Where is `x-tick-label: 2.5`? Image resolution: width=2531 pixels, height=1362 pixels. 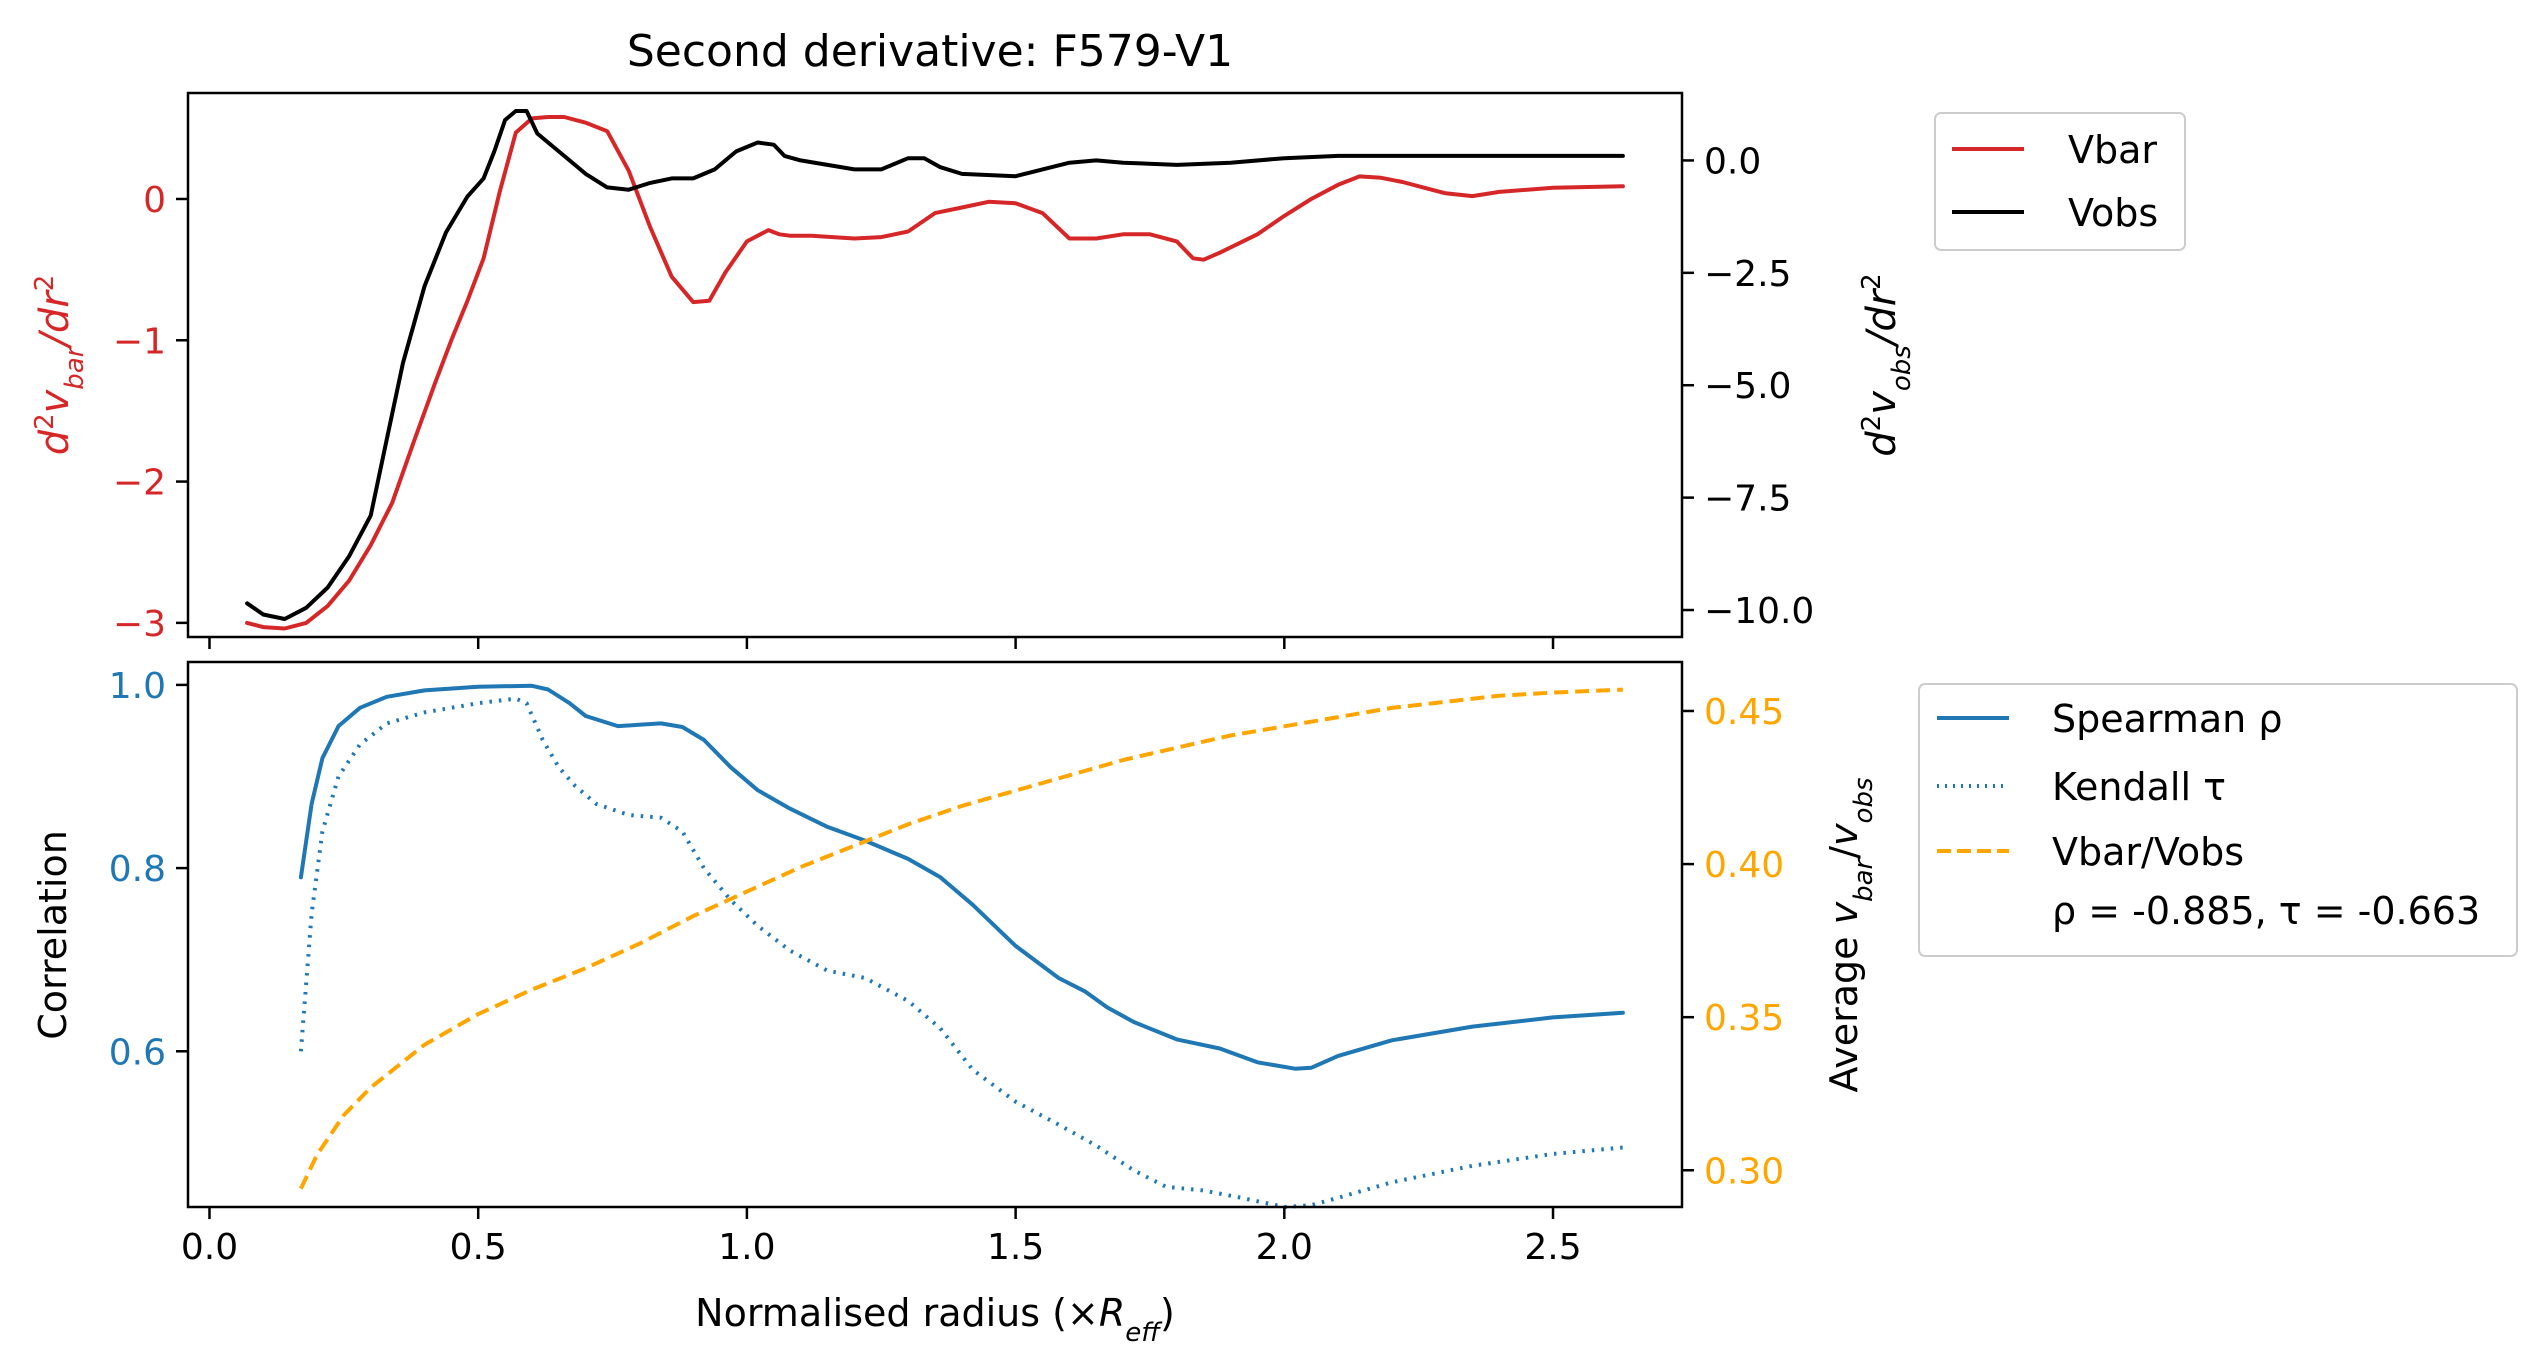
x-tick-label: 2.5 is located at coordinates (1552, 1247).